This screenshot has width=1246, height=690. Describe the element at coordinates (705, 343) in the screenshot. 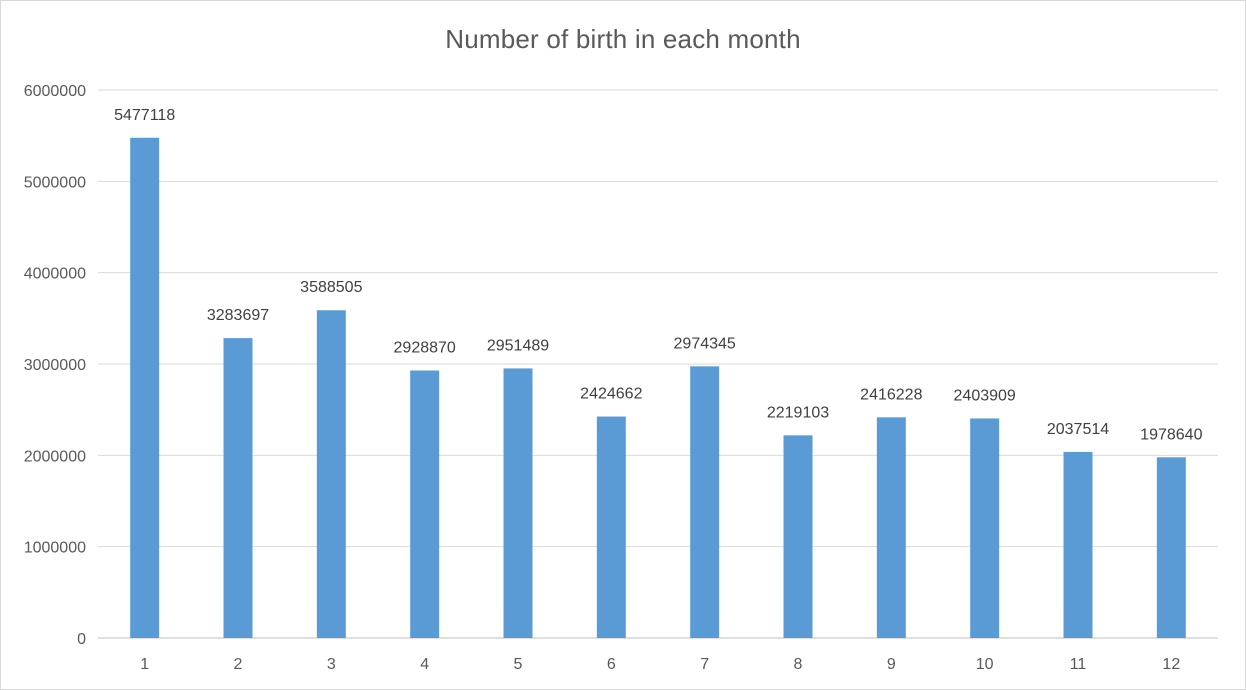

I see `data-label: 2974345` at that location.